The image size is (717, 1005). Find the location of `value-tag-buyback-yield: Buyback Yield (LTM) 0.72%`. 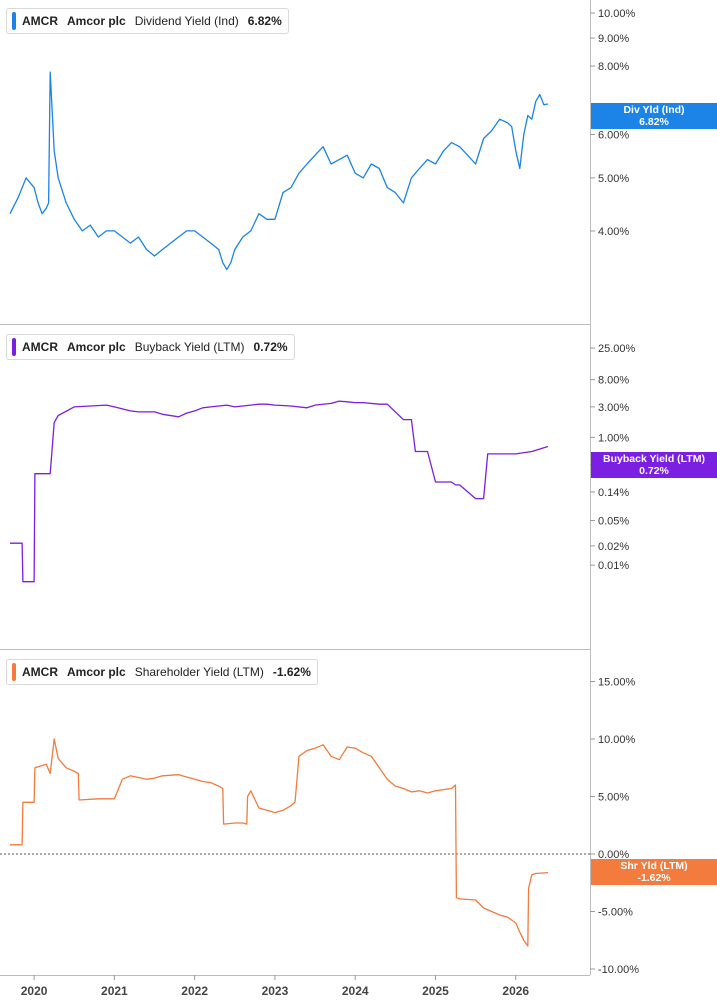

value-tag-buyback-yield: Buyback Yield (LTM) 0.72% is located at coordinates (654, 465).